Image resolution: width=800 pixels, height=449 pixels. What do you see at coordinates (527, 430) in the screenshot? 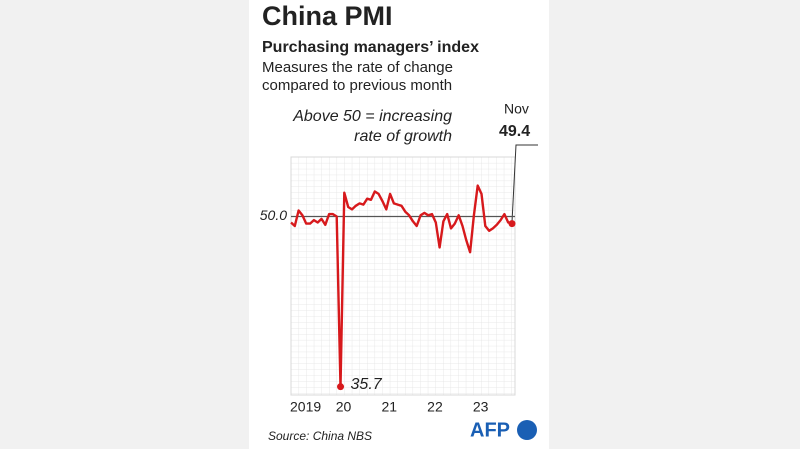
I see `logo-mark` at bounding box center [527, 430].